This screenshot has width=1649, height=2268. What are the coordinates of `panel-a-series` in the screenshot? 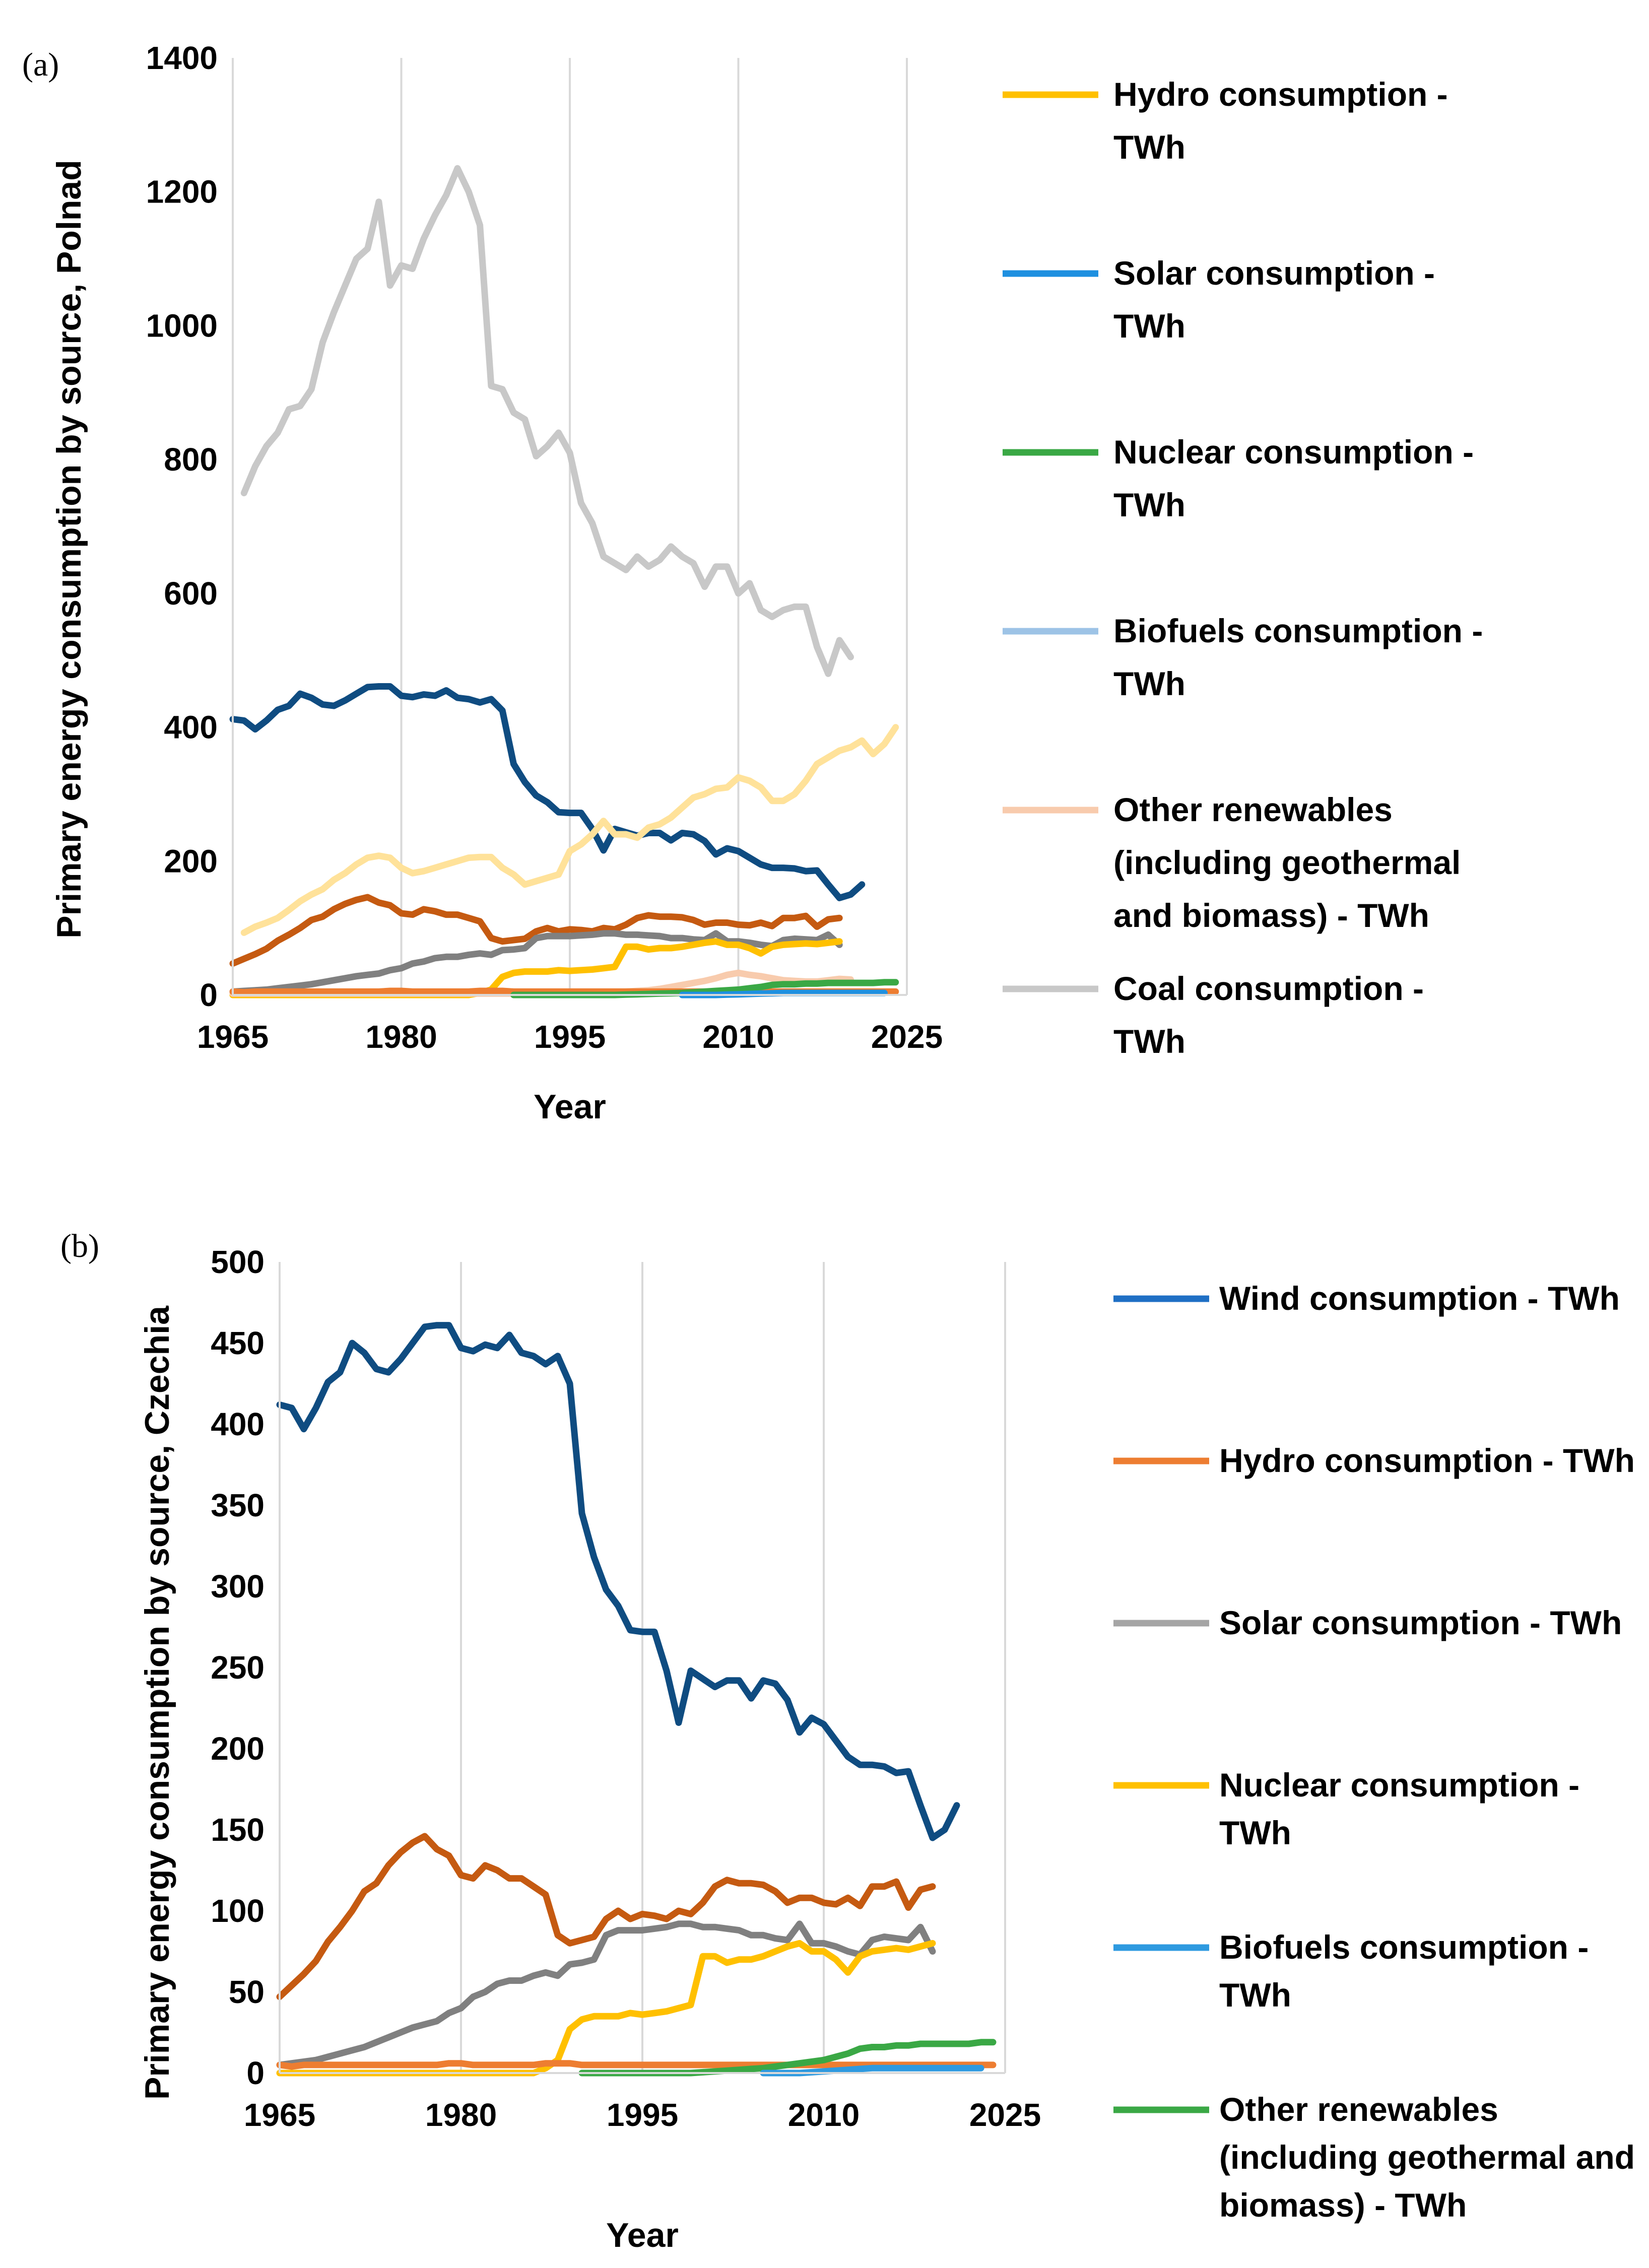 It's located at (564, 581).